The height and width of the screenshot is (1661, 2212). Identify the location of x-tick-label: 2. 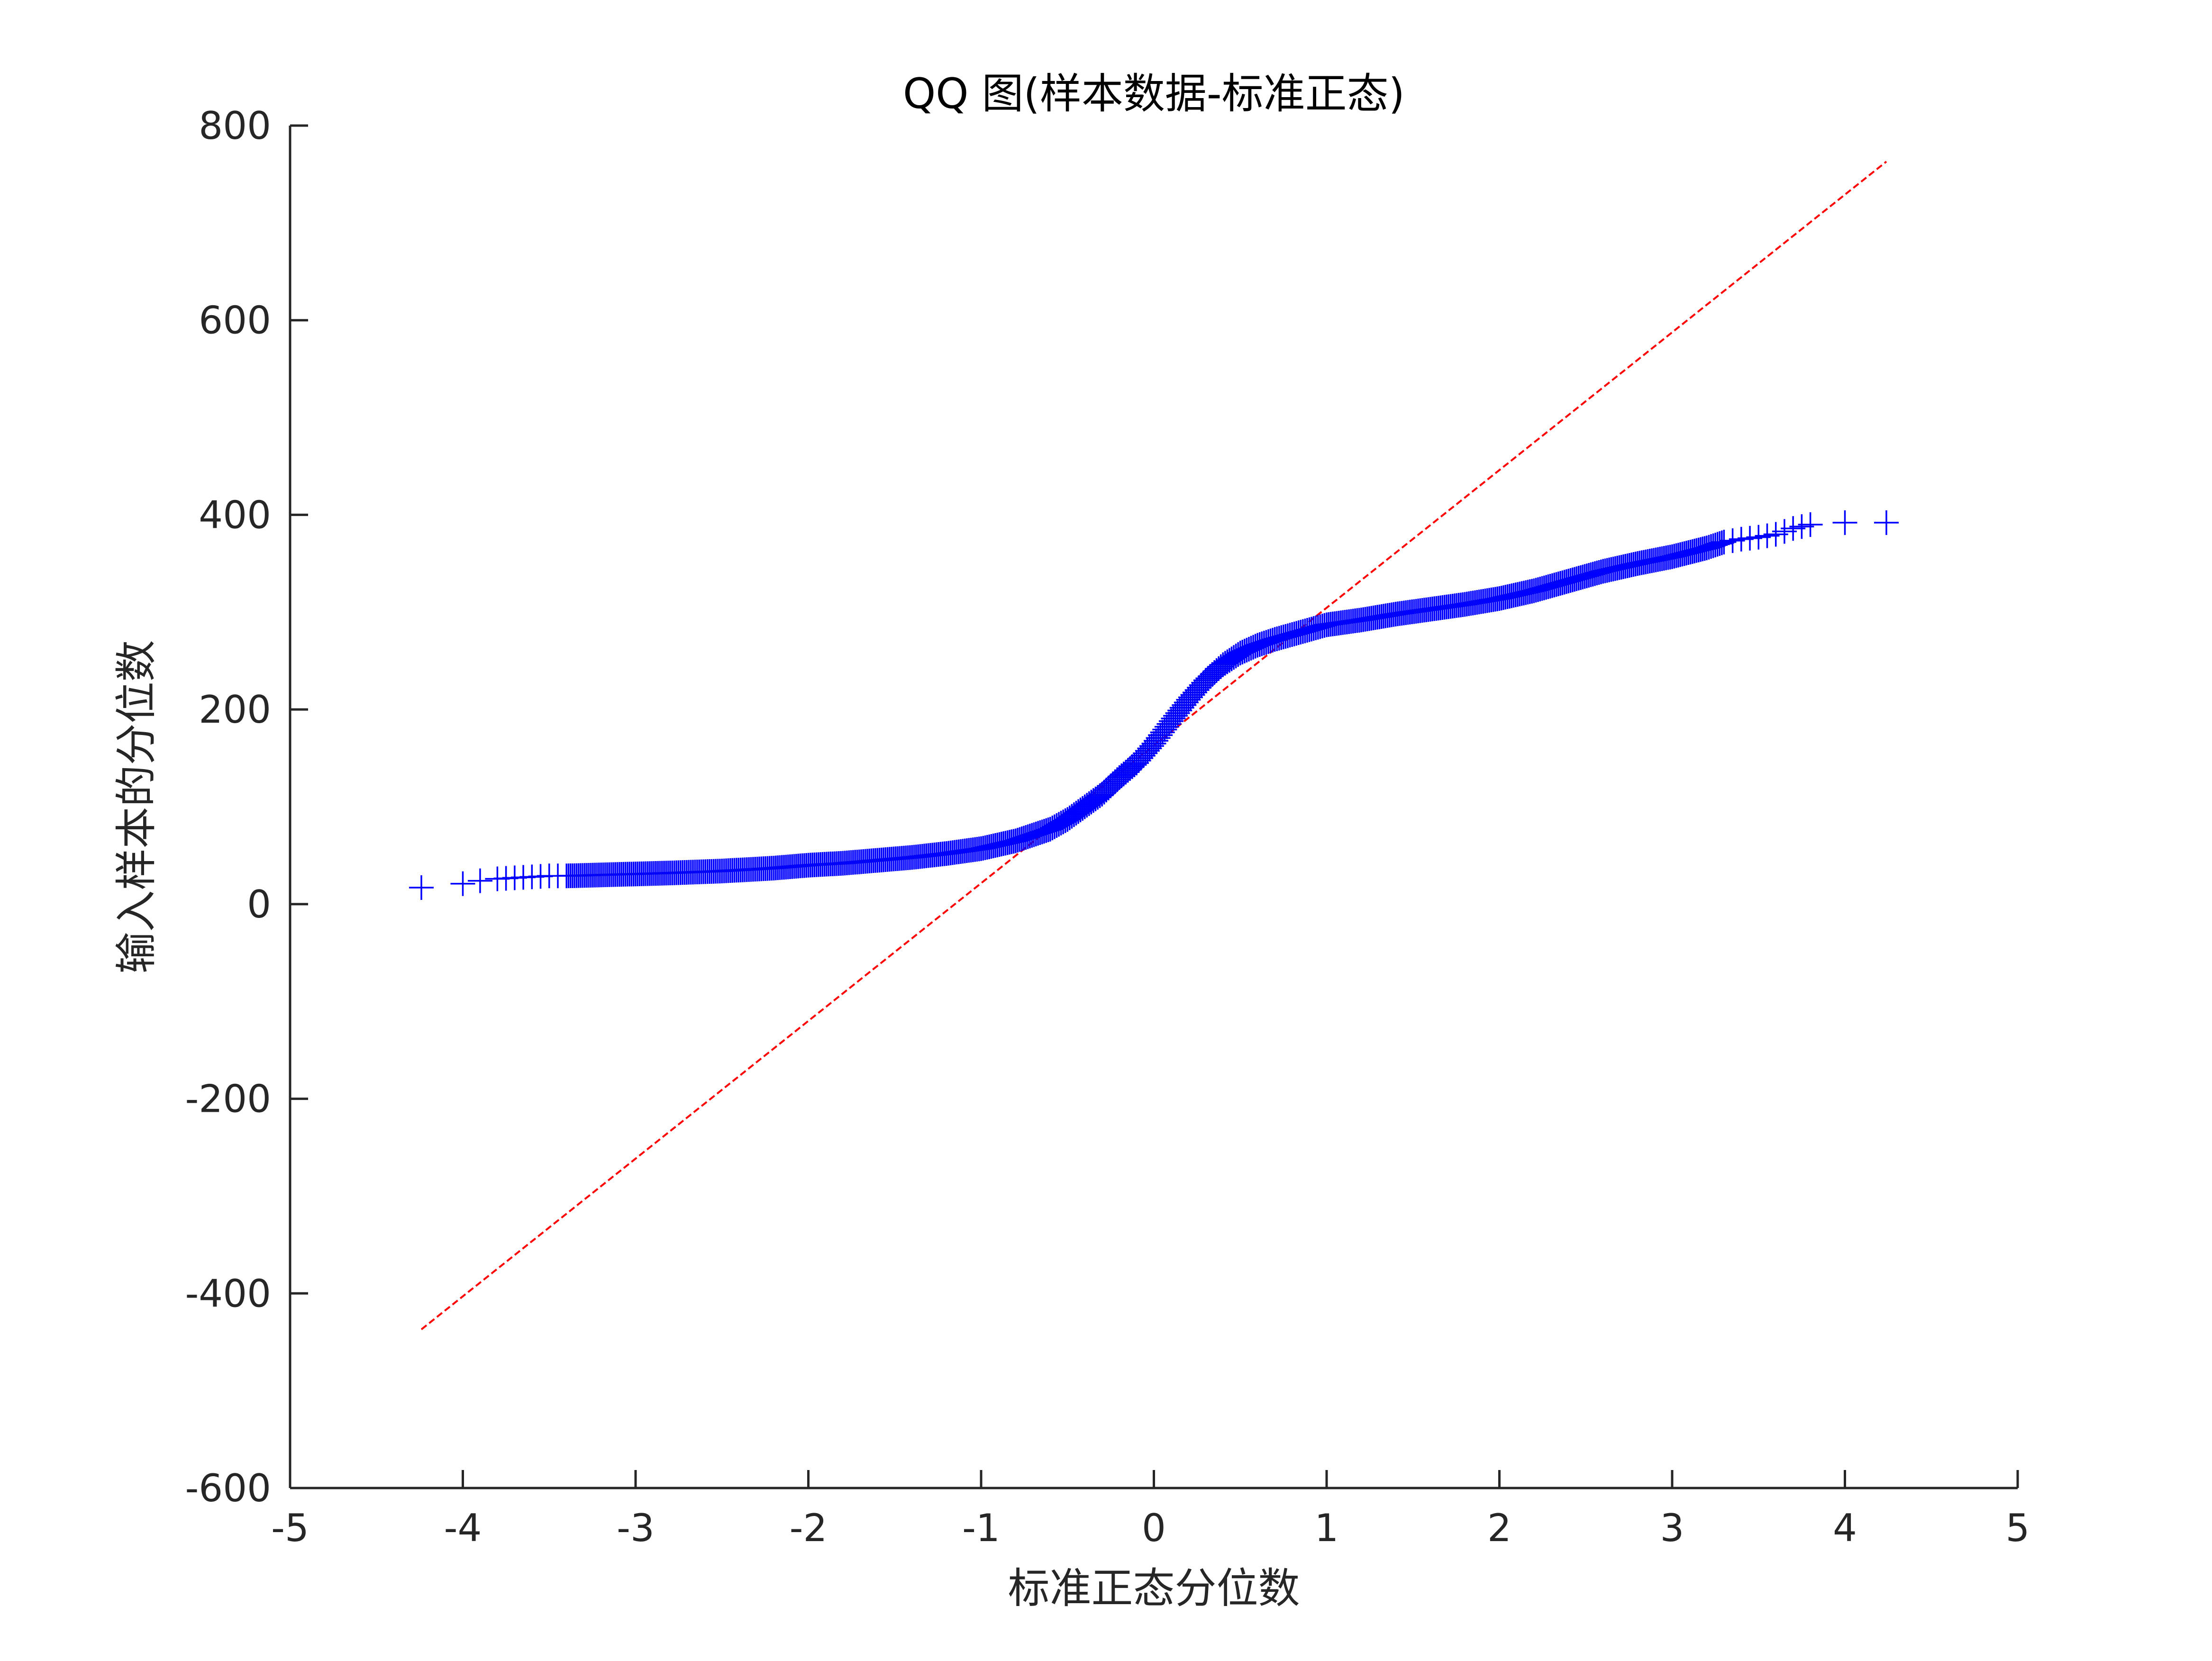
(1499, 1528).